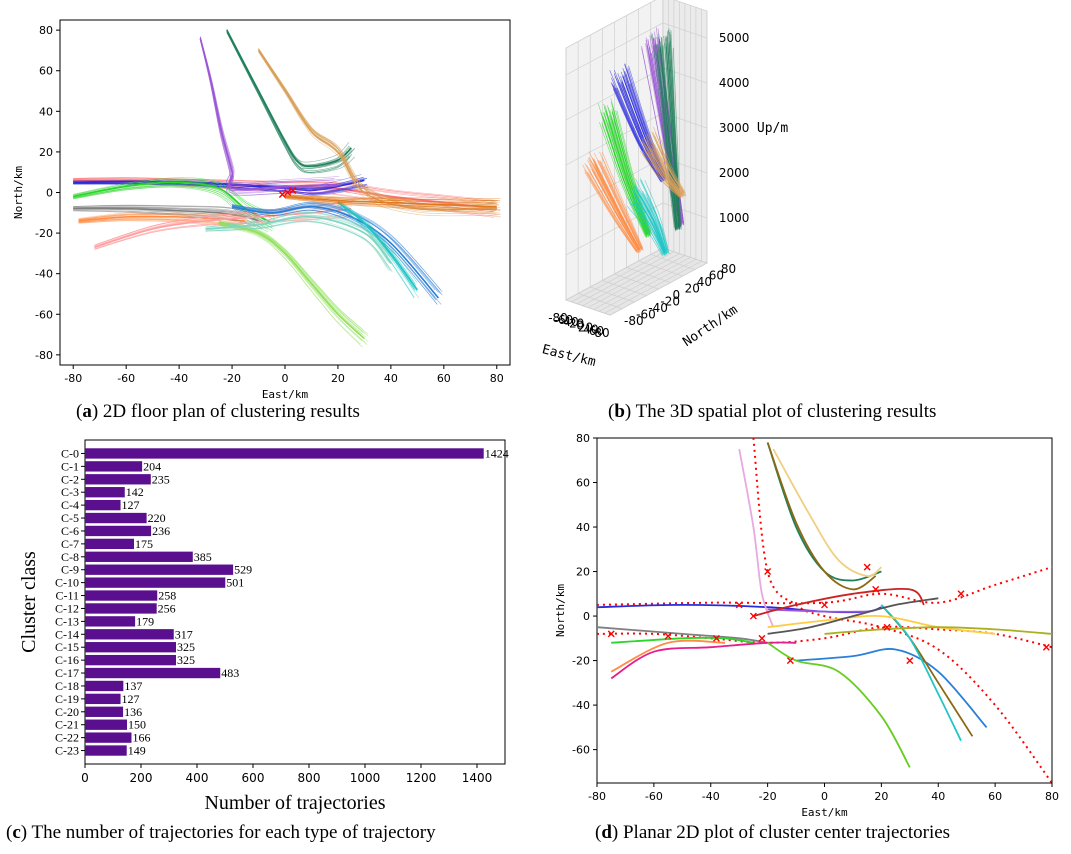  What do you see at coordinates (133, 712) in the screenshot?
I see `bar-value-label: 136` at bounding box center [133, 712].